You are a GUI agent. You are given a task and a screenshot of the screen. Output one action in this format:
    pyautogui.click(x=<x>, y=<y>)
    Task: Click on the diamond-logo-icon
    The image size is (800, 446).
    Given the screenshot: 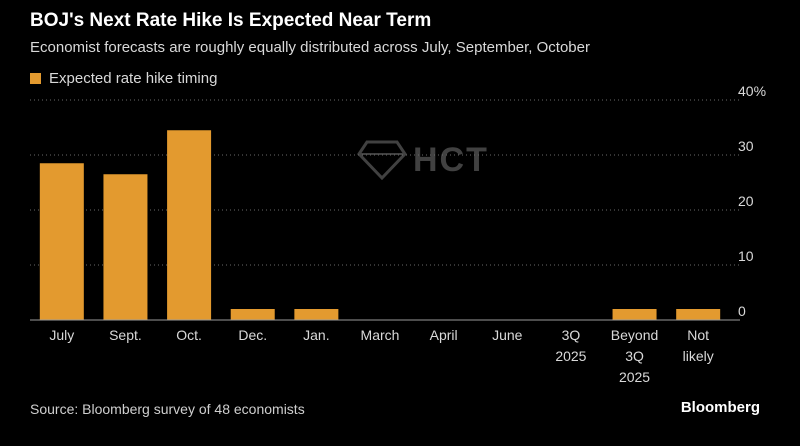 What is the action you would take?
    pyautogui.click(x=382, y=160)
    